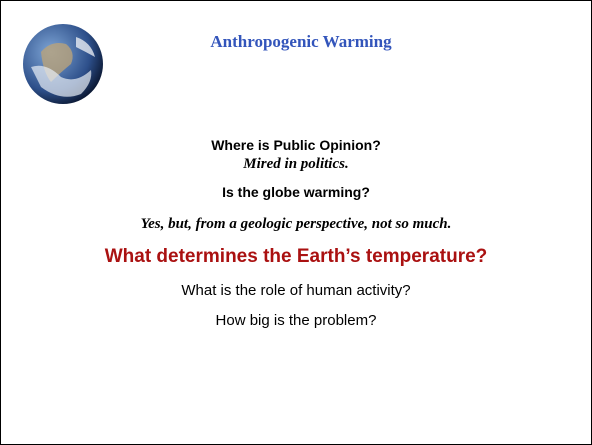  What do you see at coordinates (63, 64) in the screenshot?
I see `globe-icon` at bounding box center [63, 64].